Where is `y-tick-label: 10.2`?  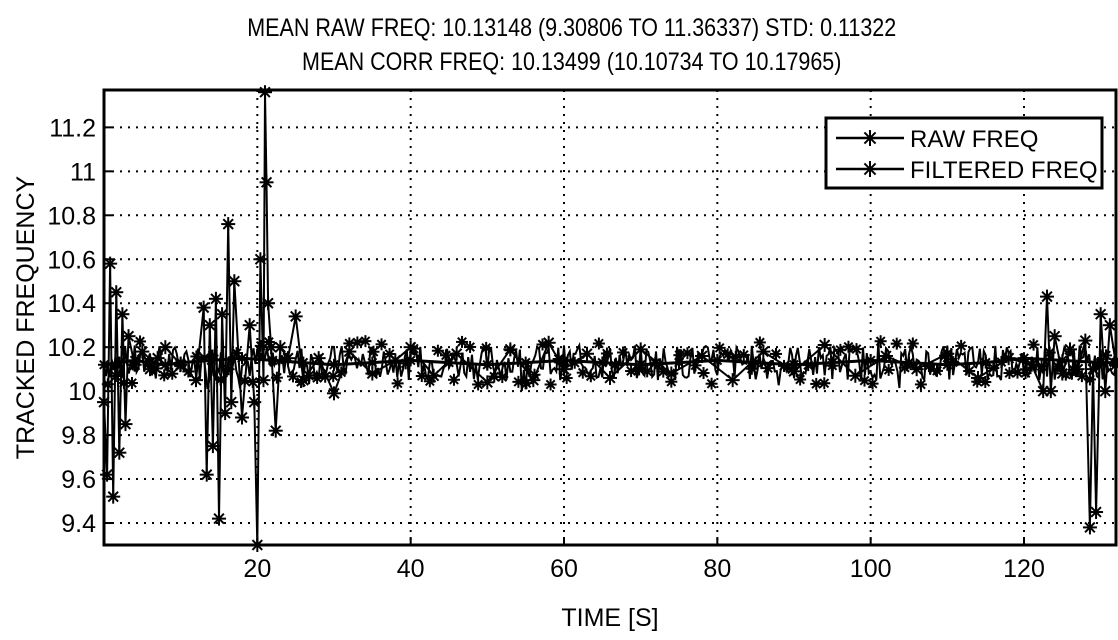 y-tick-label: 10.2 is located at coordinates (71, 348).